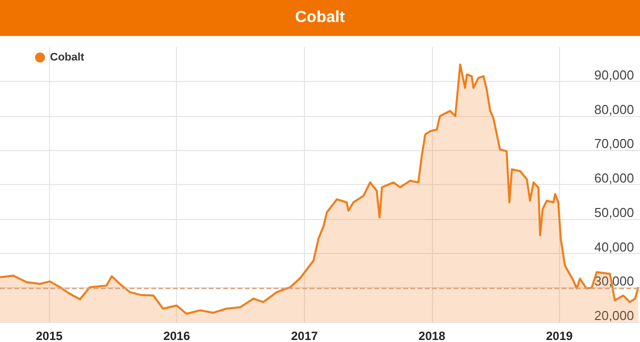 This screenshot has width=640, height=342. I want to click on y-tick-label: 70,000, so click(614, 144).